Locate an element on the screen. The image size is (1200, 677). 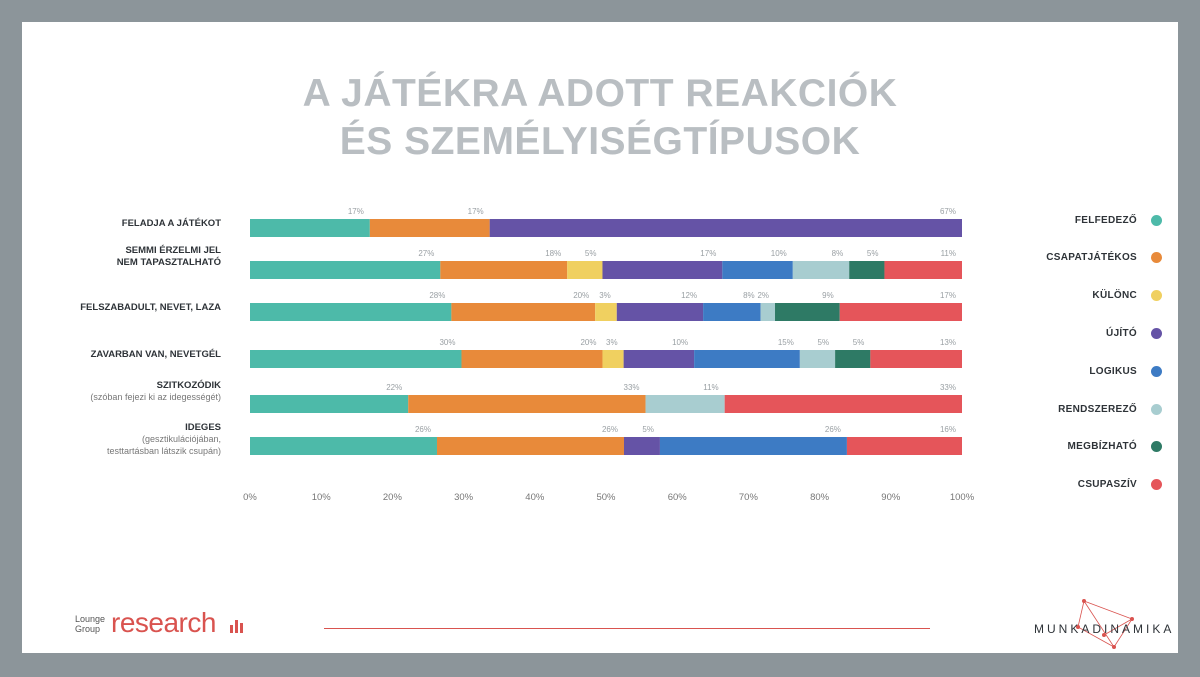
data-label: 67% is located at coordinates (948, 211).